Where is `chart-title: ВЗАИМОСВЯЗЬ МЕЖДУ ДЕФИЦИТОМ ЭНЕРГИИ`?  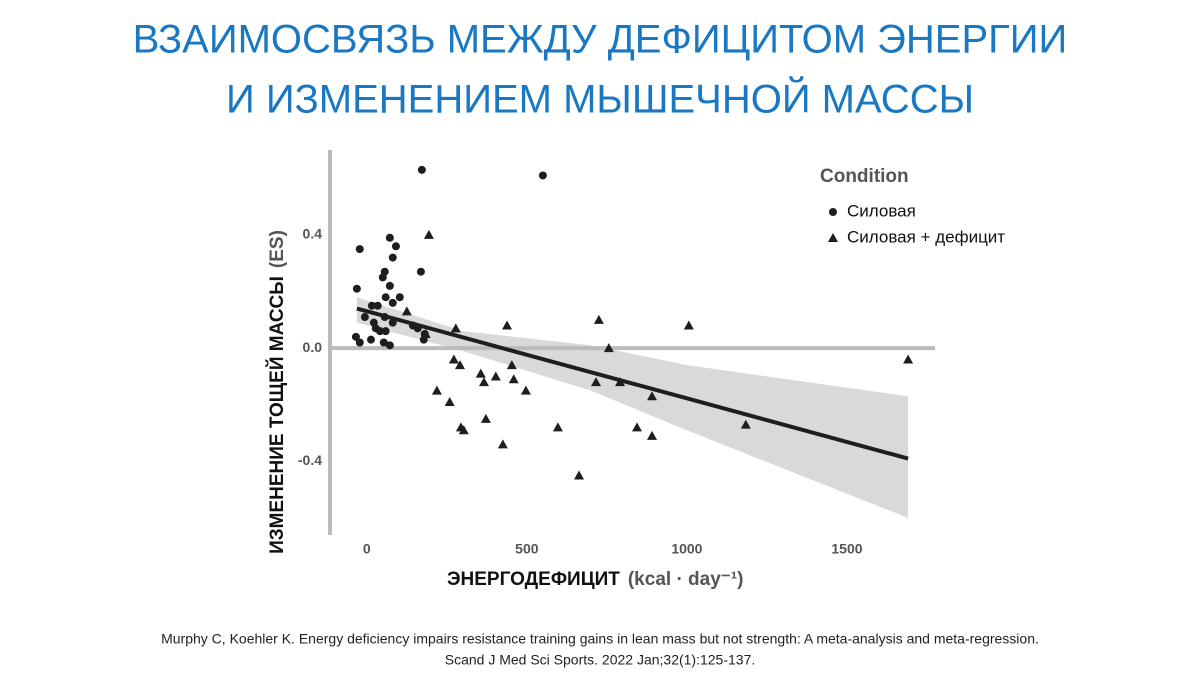
chart-title: ВЗАИМОСВЯЗЬ МЕЖДУ ДЕФИЦИТОМ ЭНЕРГИИ is located at coordinates (600, 40).